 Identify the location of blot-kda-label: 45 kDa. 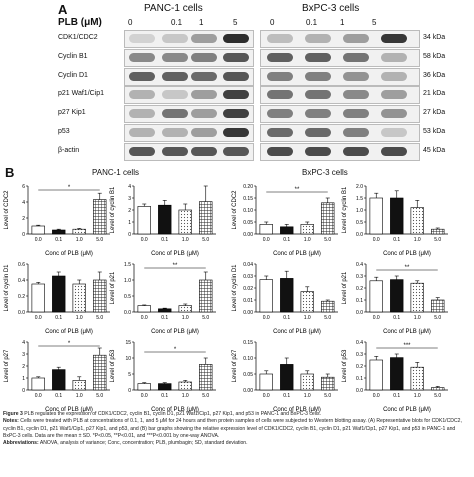
(434, 150).